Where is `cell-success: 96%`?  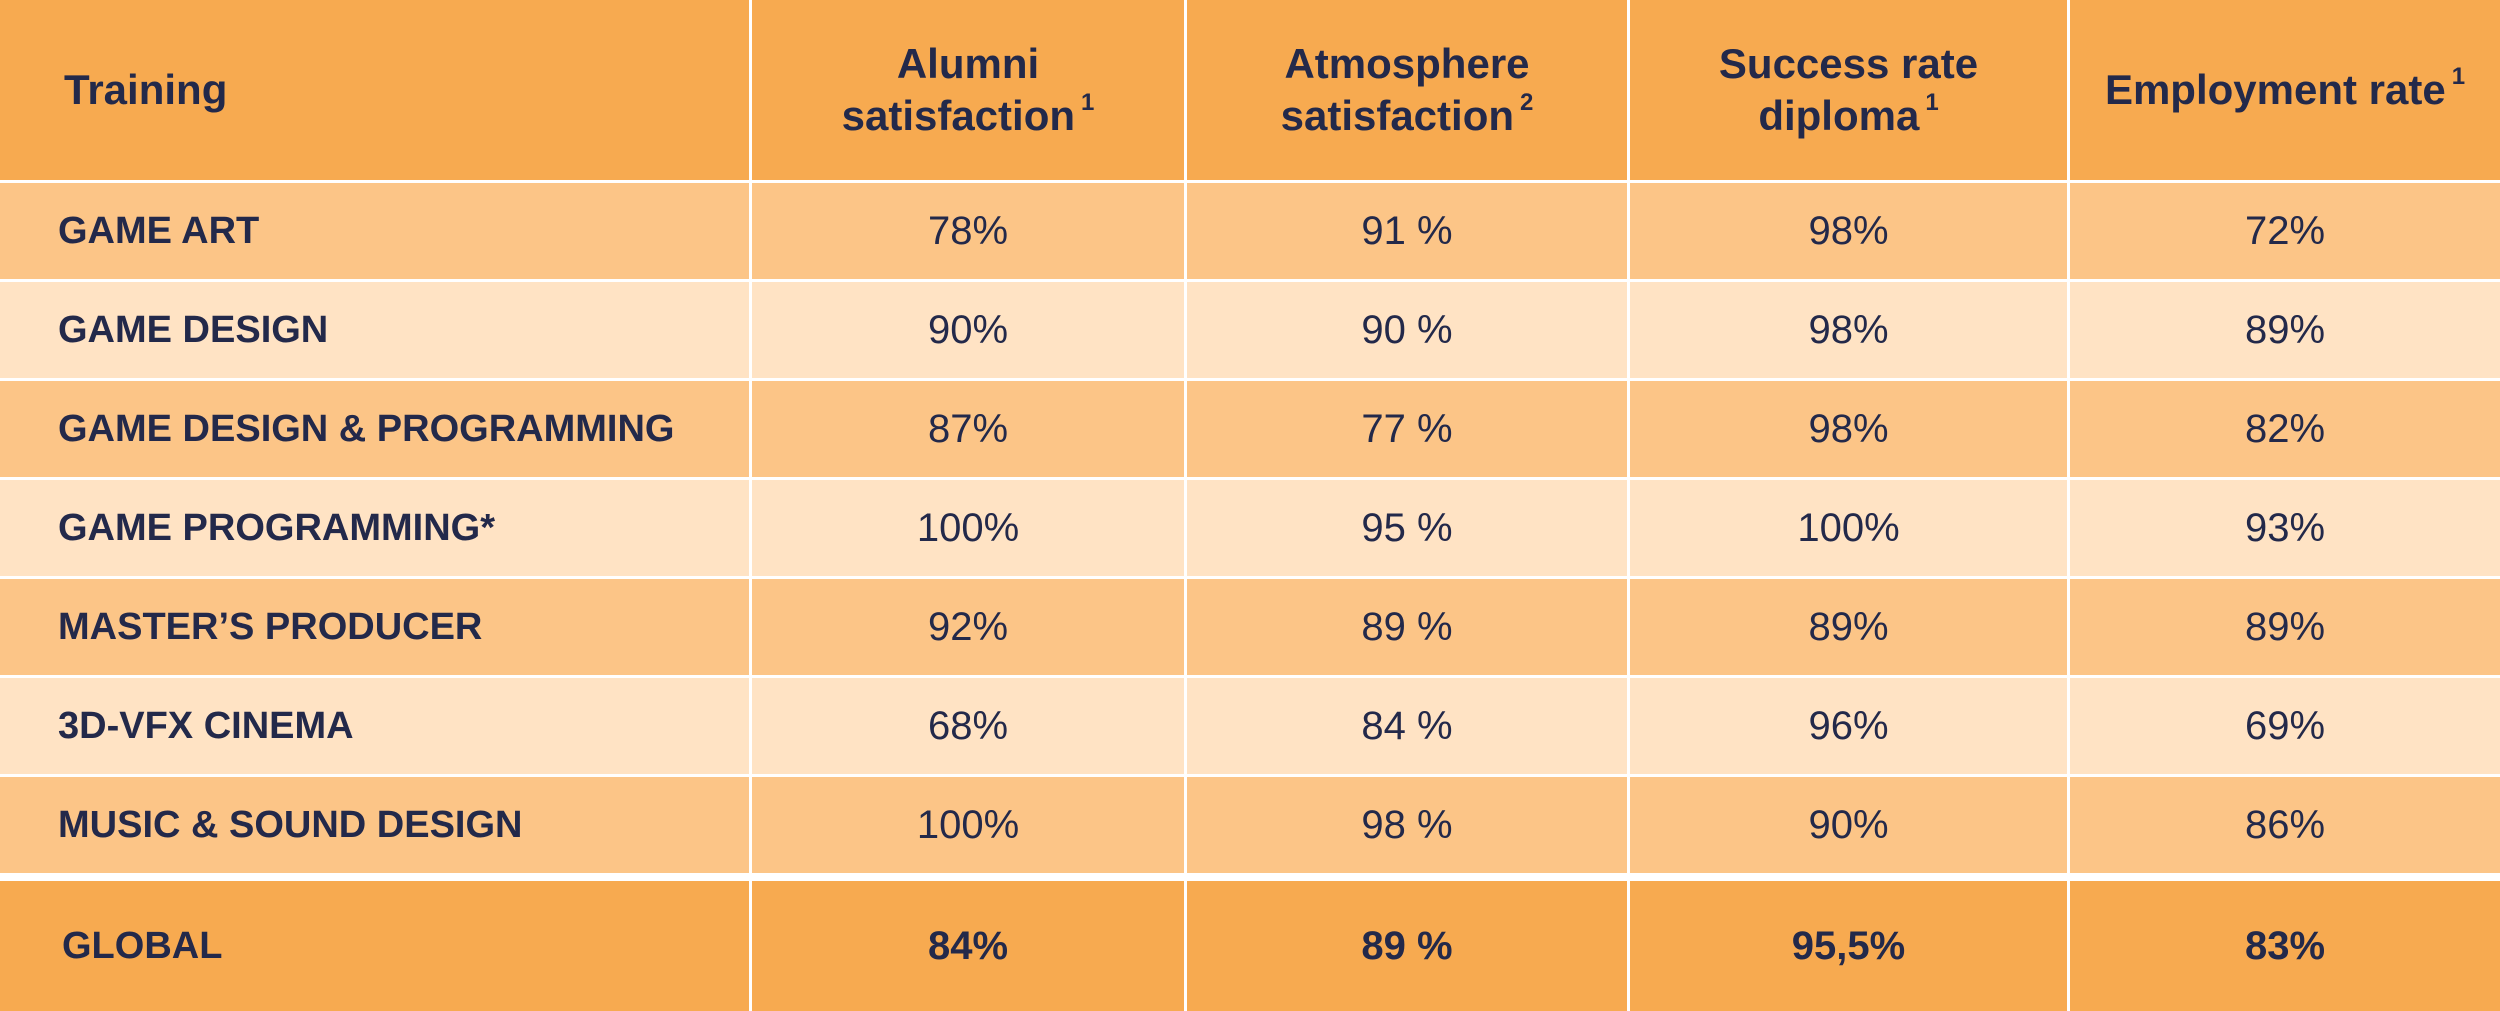
cell-success: 96% is located at coordinates (1848, 724).